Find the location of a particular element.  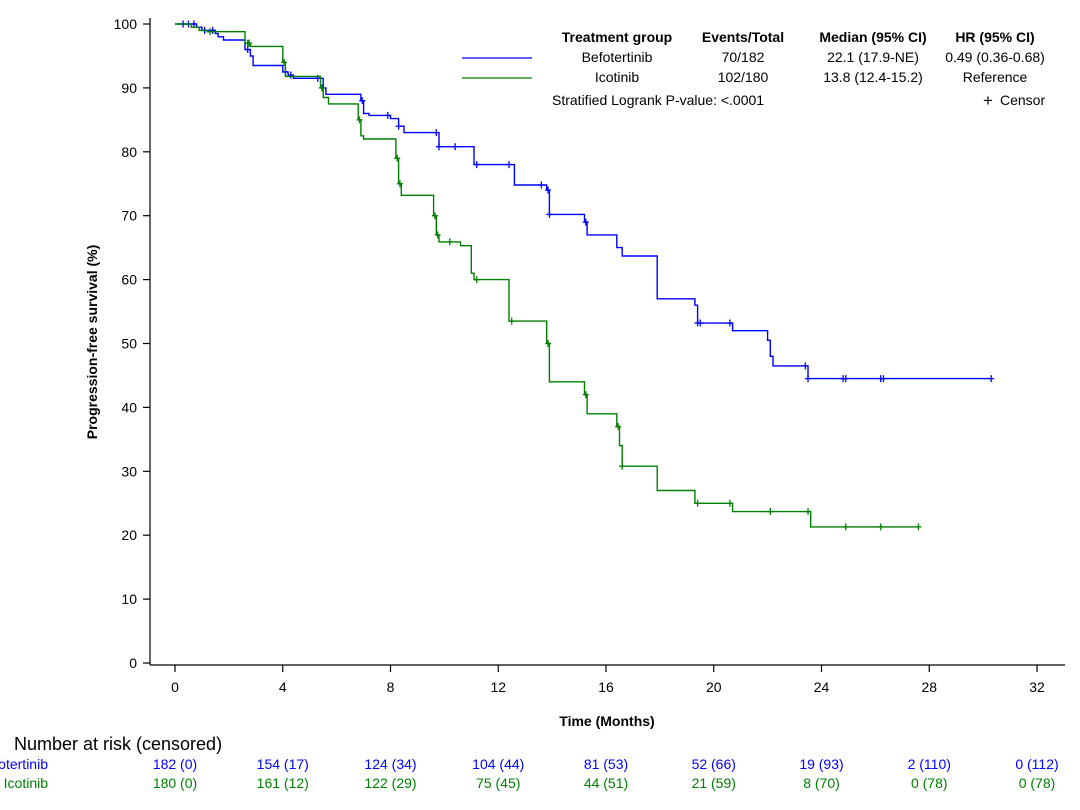

legend-pvalue: Stratified Logrank P-value: <.0001 is located at coordinates (658, 100).